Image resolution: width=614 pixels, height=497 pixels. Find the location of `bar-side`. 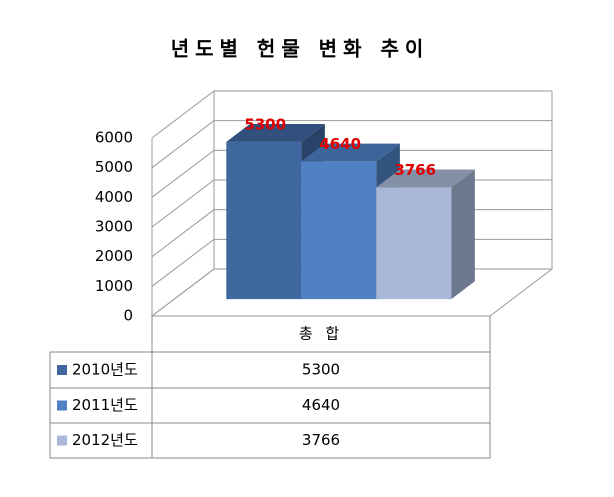

bar-side is located at coordinates (463, 234).